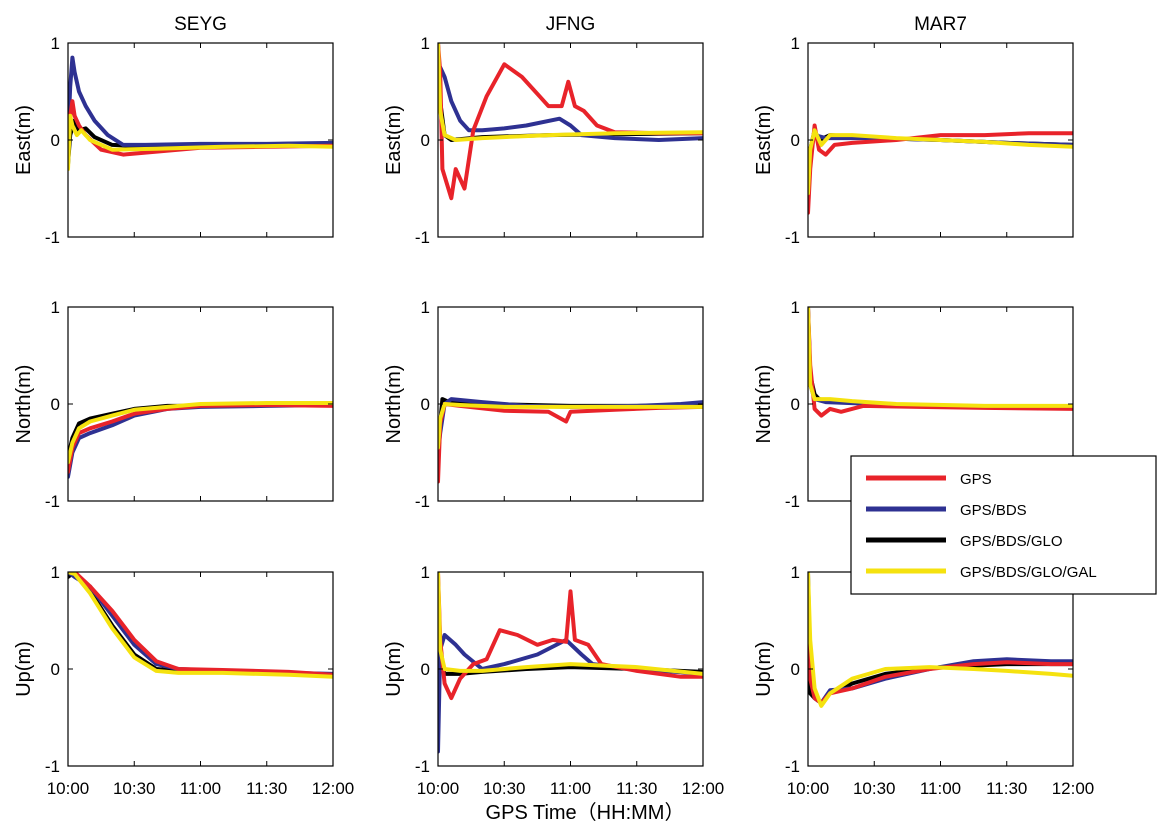  What do you see at coordinates (1028, 572) in the screenshot?
I see `legend-entry-label: GPS/BDS/GLO/GAL` at bounding box center [1028, 572].